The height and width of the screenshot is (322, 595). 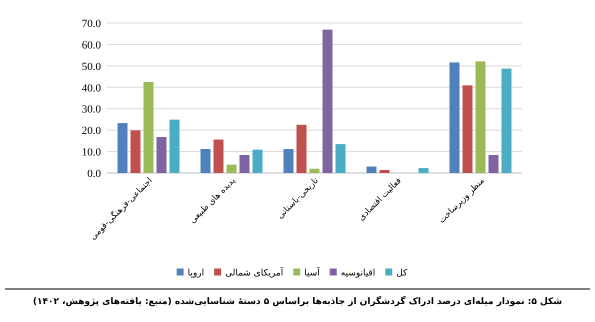 I want to click on y-tick-label: 50.0, so click(x=92, y=66).